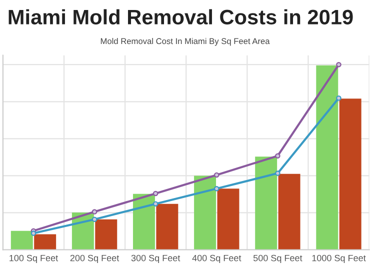 Image resolution: width=370 pixels, height=270 pixels. What do you see at coordinates (95, 259) in the screenshot?
I see `x-tick-label: 200 Sq Feet` at bounding box center [95, 259].